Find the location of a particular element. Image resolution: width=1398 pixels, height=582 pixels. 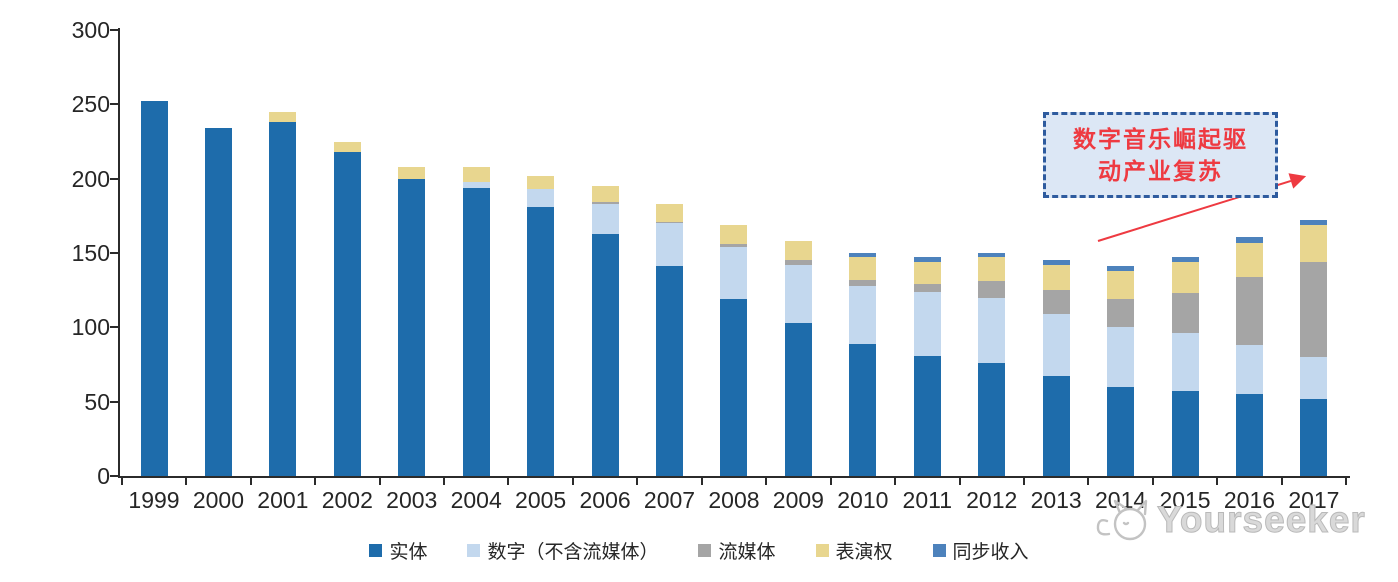

bar-segment-2017-sync is located at coordinates (1314, 222).